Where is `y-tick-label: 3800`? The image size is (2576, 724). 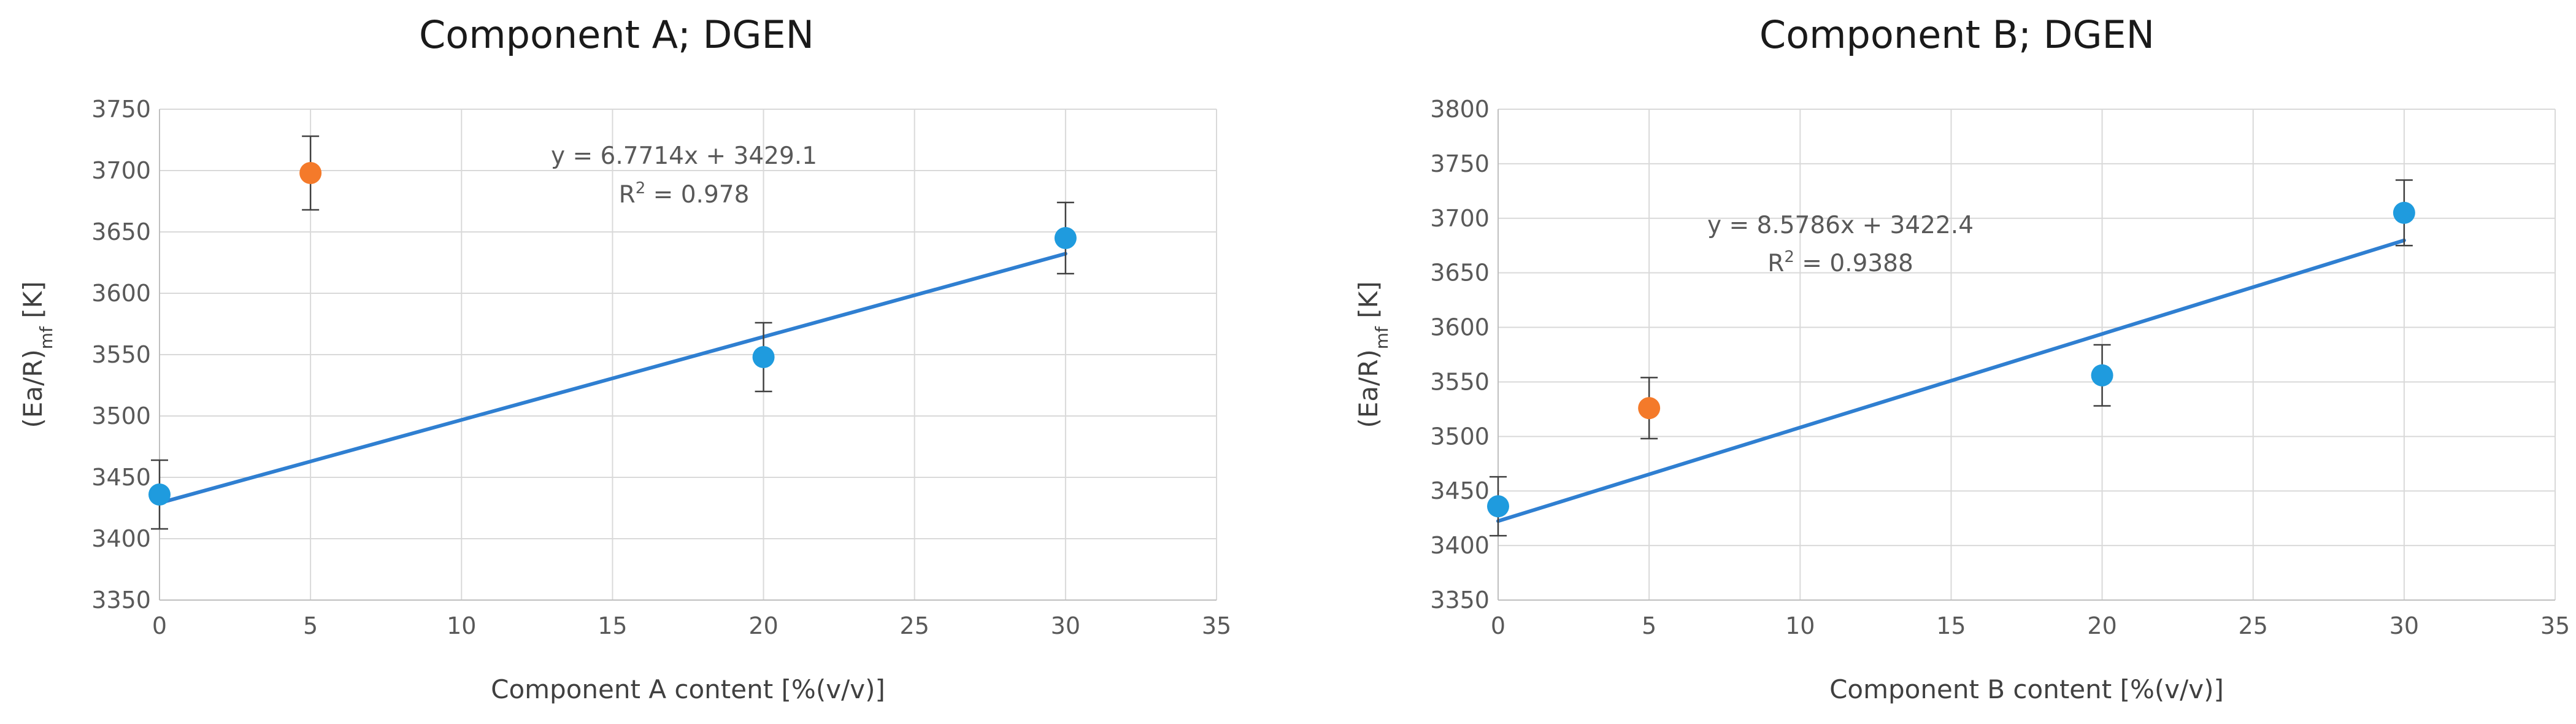 y-tick-label: 3800 is located at coordinates (1460, 109).